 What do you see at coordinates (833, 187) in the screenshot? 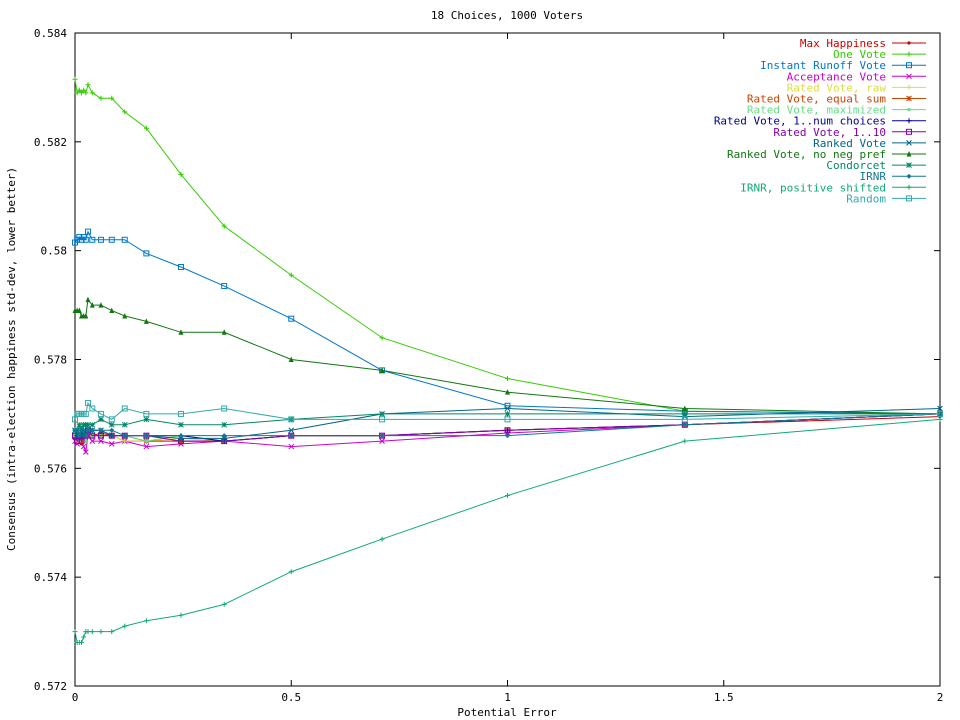
I see `legend-entry: IRNR, positive shifted` at bounding box center [833, 187].